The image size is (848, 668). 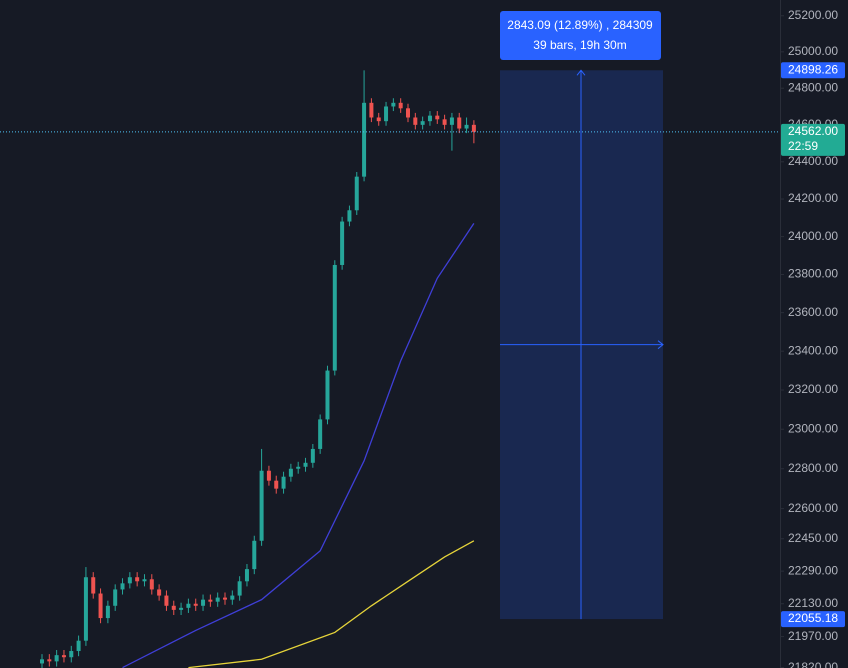 What do you see at coordinates (813, 664) in the screenshot?
I see `y-tick-label: 21820.00` at bounding box center [813, 664].